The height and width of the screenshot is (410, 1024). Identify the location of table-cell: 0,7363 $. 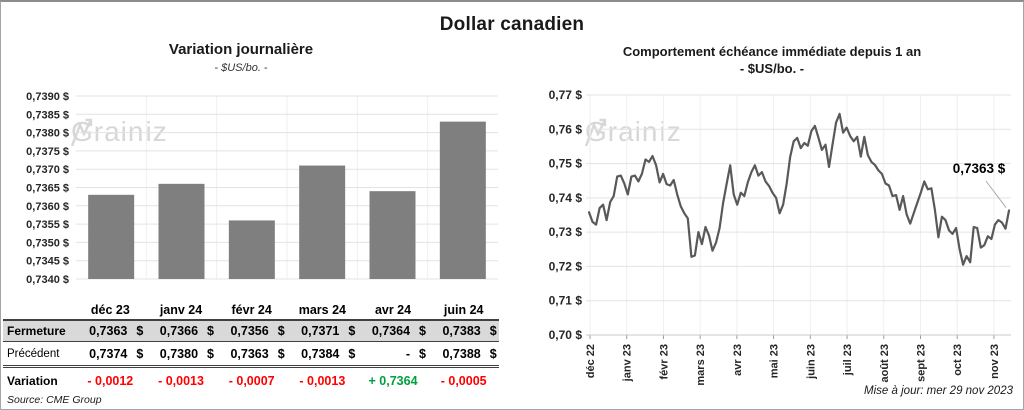
(110, 331).